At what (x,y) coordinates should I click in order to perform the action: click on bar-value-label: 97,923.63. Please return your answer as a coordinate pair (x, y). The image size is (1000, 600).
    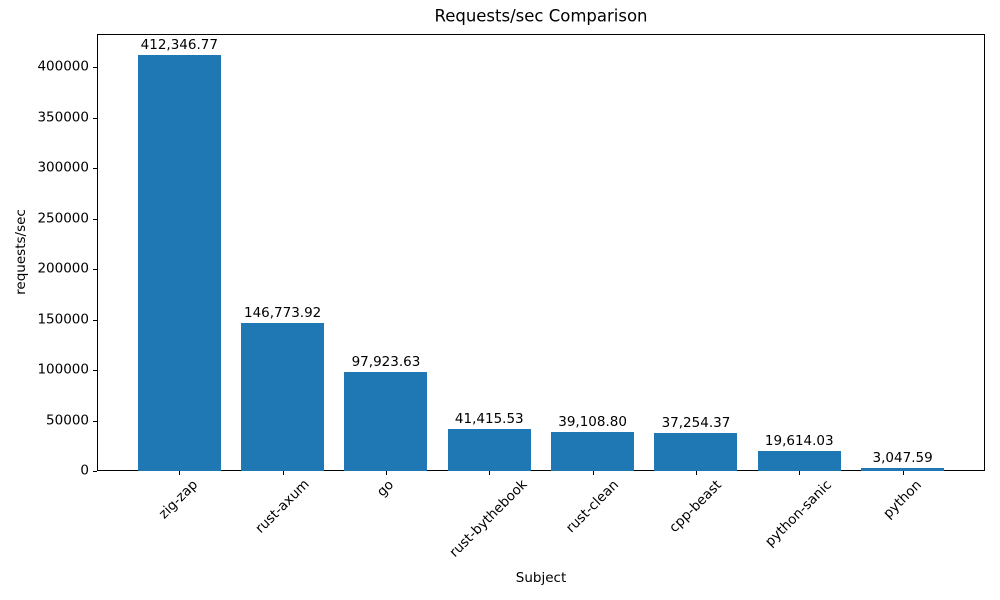
    Looking at the image, I should click on (386, 362).